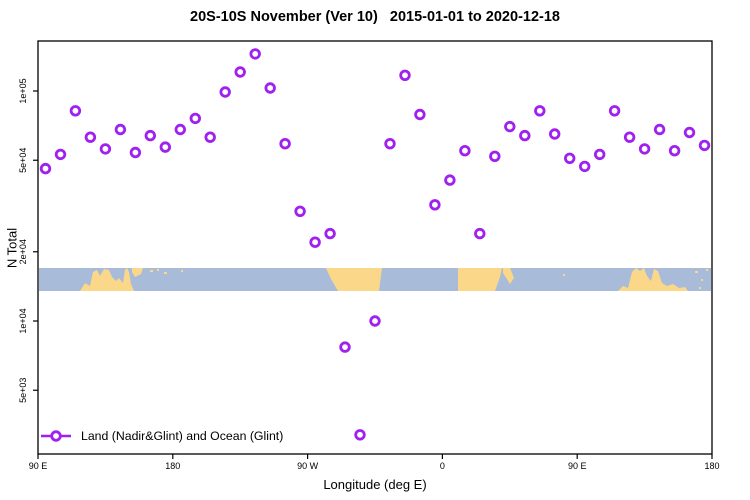 Image resolution: width=750 pixels, height=500 pixels. What do you see at coordinates (653, 279) in the screenshot?
I see `map-land-australia-wrapped` at bounding box center [653, 279].